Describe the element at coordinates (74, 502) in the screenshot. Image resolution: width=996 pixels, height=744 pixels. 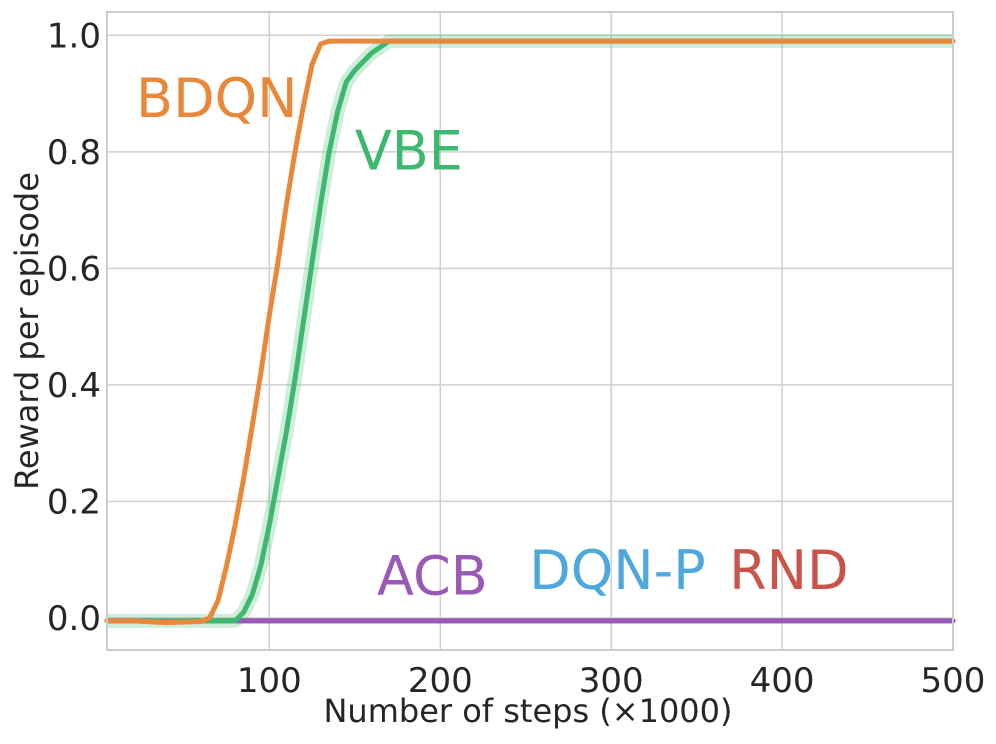
I see `y-tick-label: 0.2` at that location.